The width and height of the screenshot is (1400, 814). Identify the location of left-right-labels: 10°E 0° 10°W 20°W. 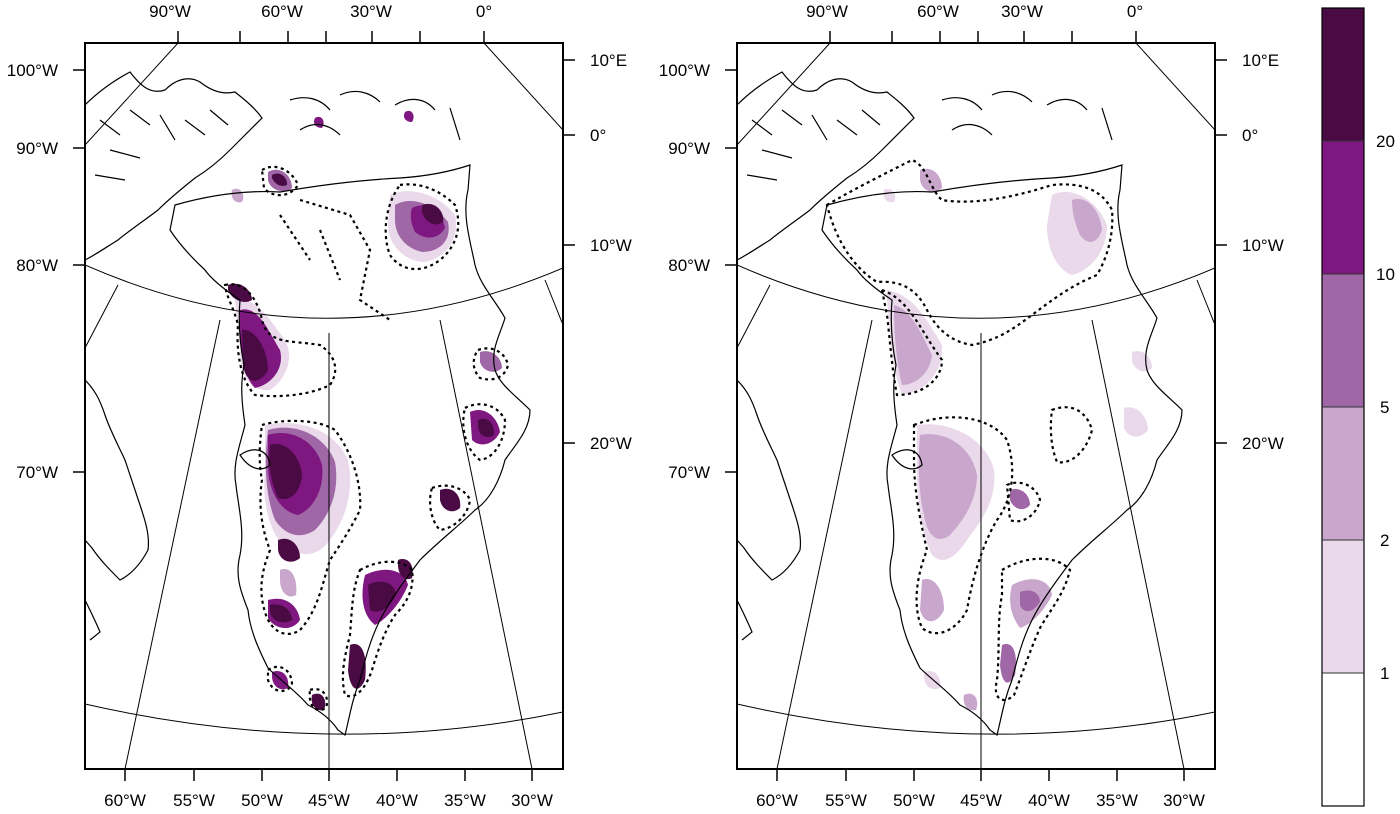
(611, 252).